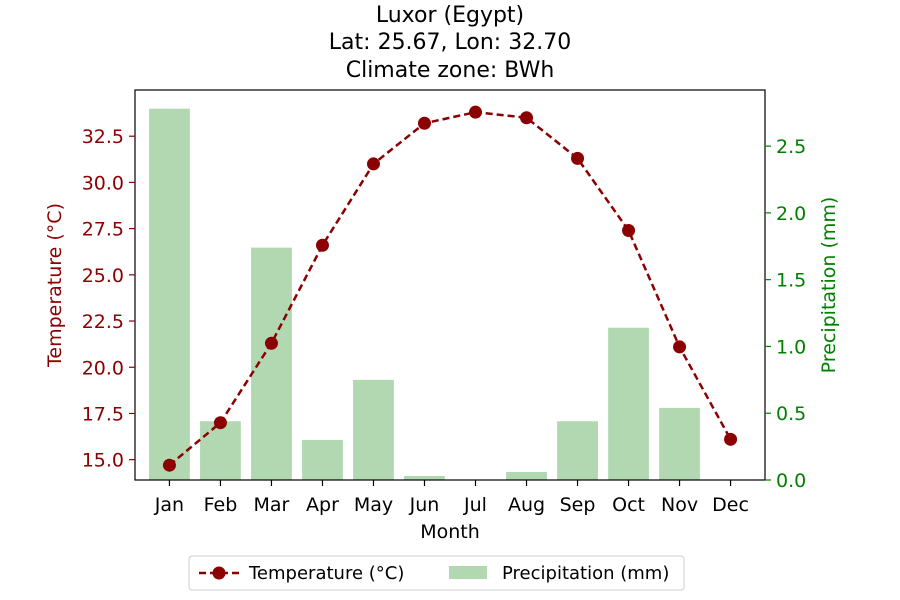 Image resolution: width=900 pixels, height=600 pixels. I want to click on right-axis-label: Precipitation (mm), so click(829, 285).